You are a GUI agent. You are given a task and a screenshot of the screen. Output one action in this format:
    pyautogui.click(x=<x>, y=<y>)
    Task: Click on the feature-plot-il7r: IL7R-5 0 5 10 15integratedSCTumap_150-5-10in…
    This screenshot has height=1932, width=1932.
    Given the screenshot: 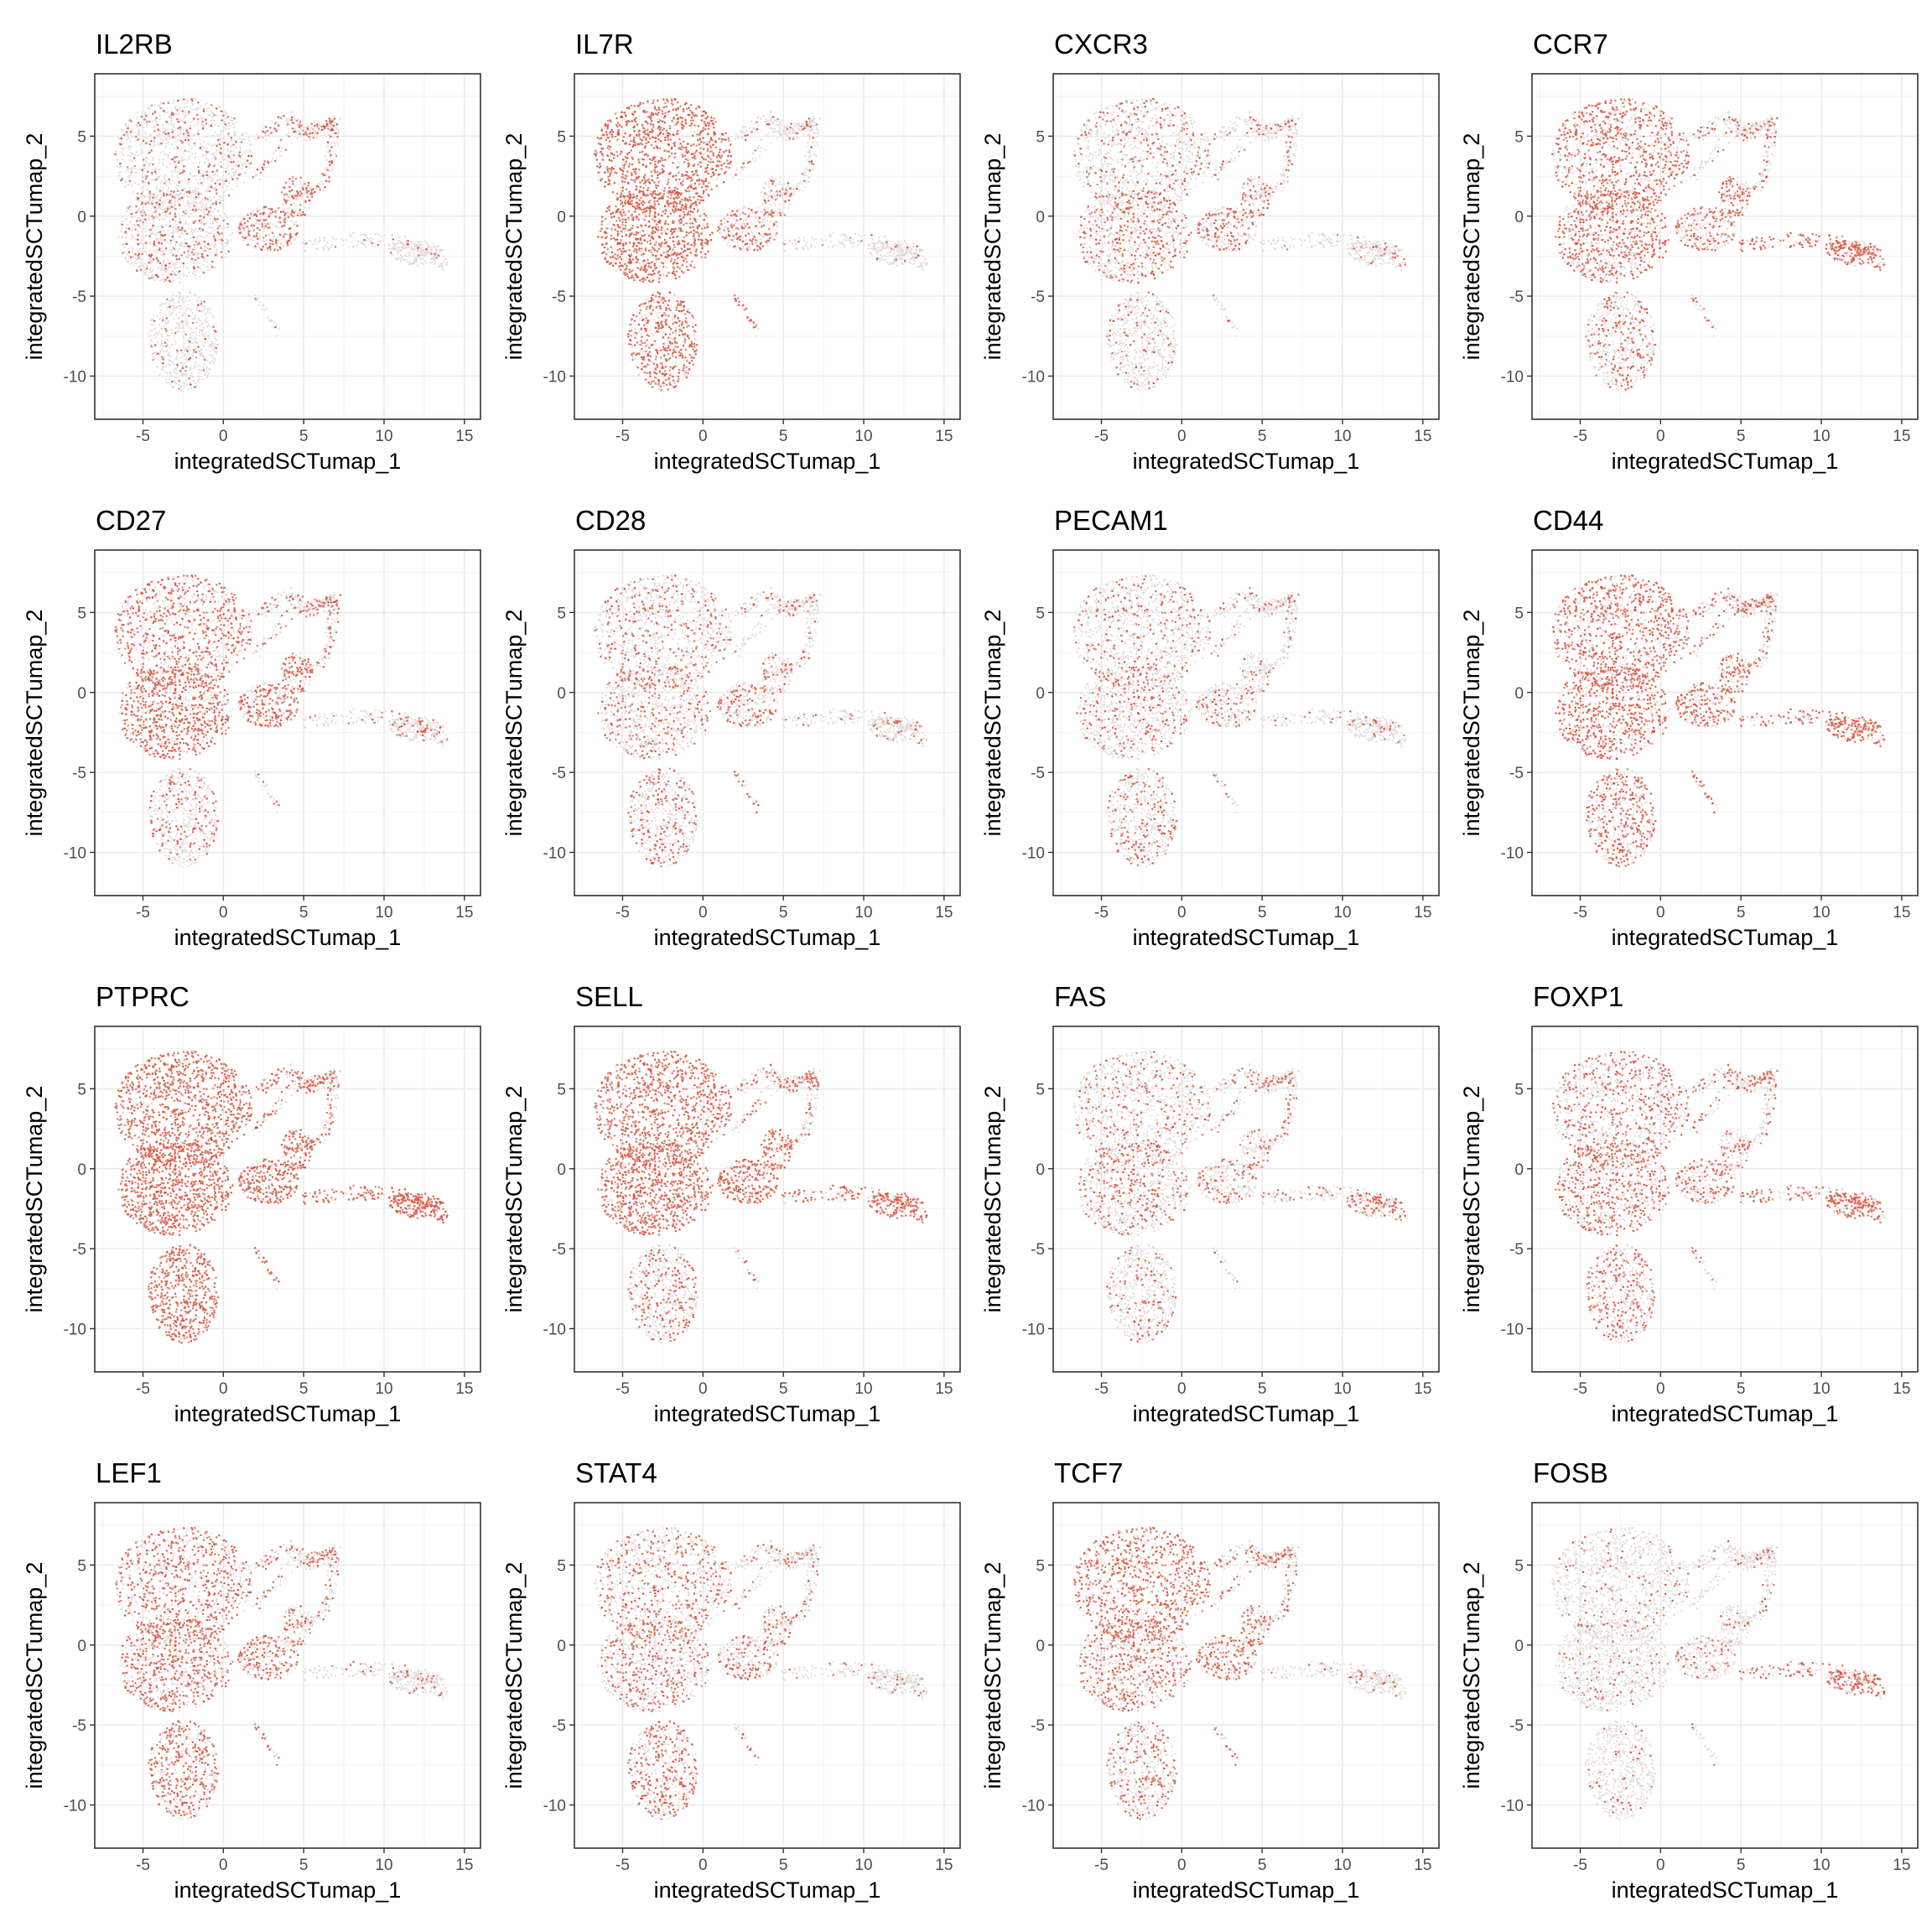 What is the action you would take?
    pyautogui.click(x=731, y=251)
    